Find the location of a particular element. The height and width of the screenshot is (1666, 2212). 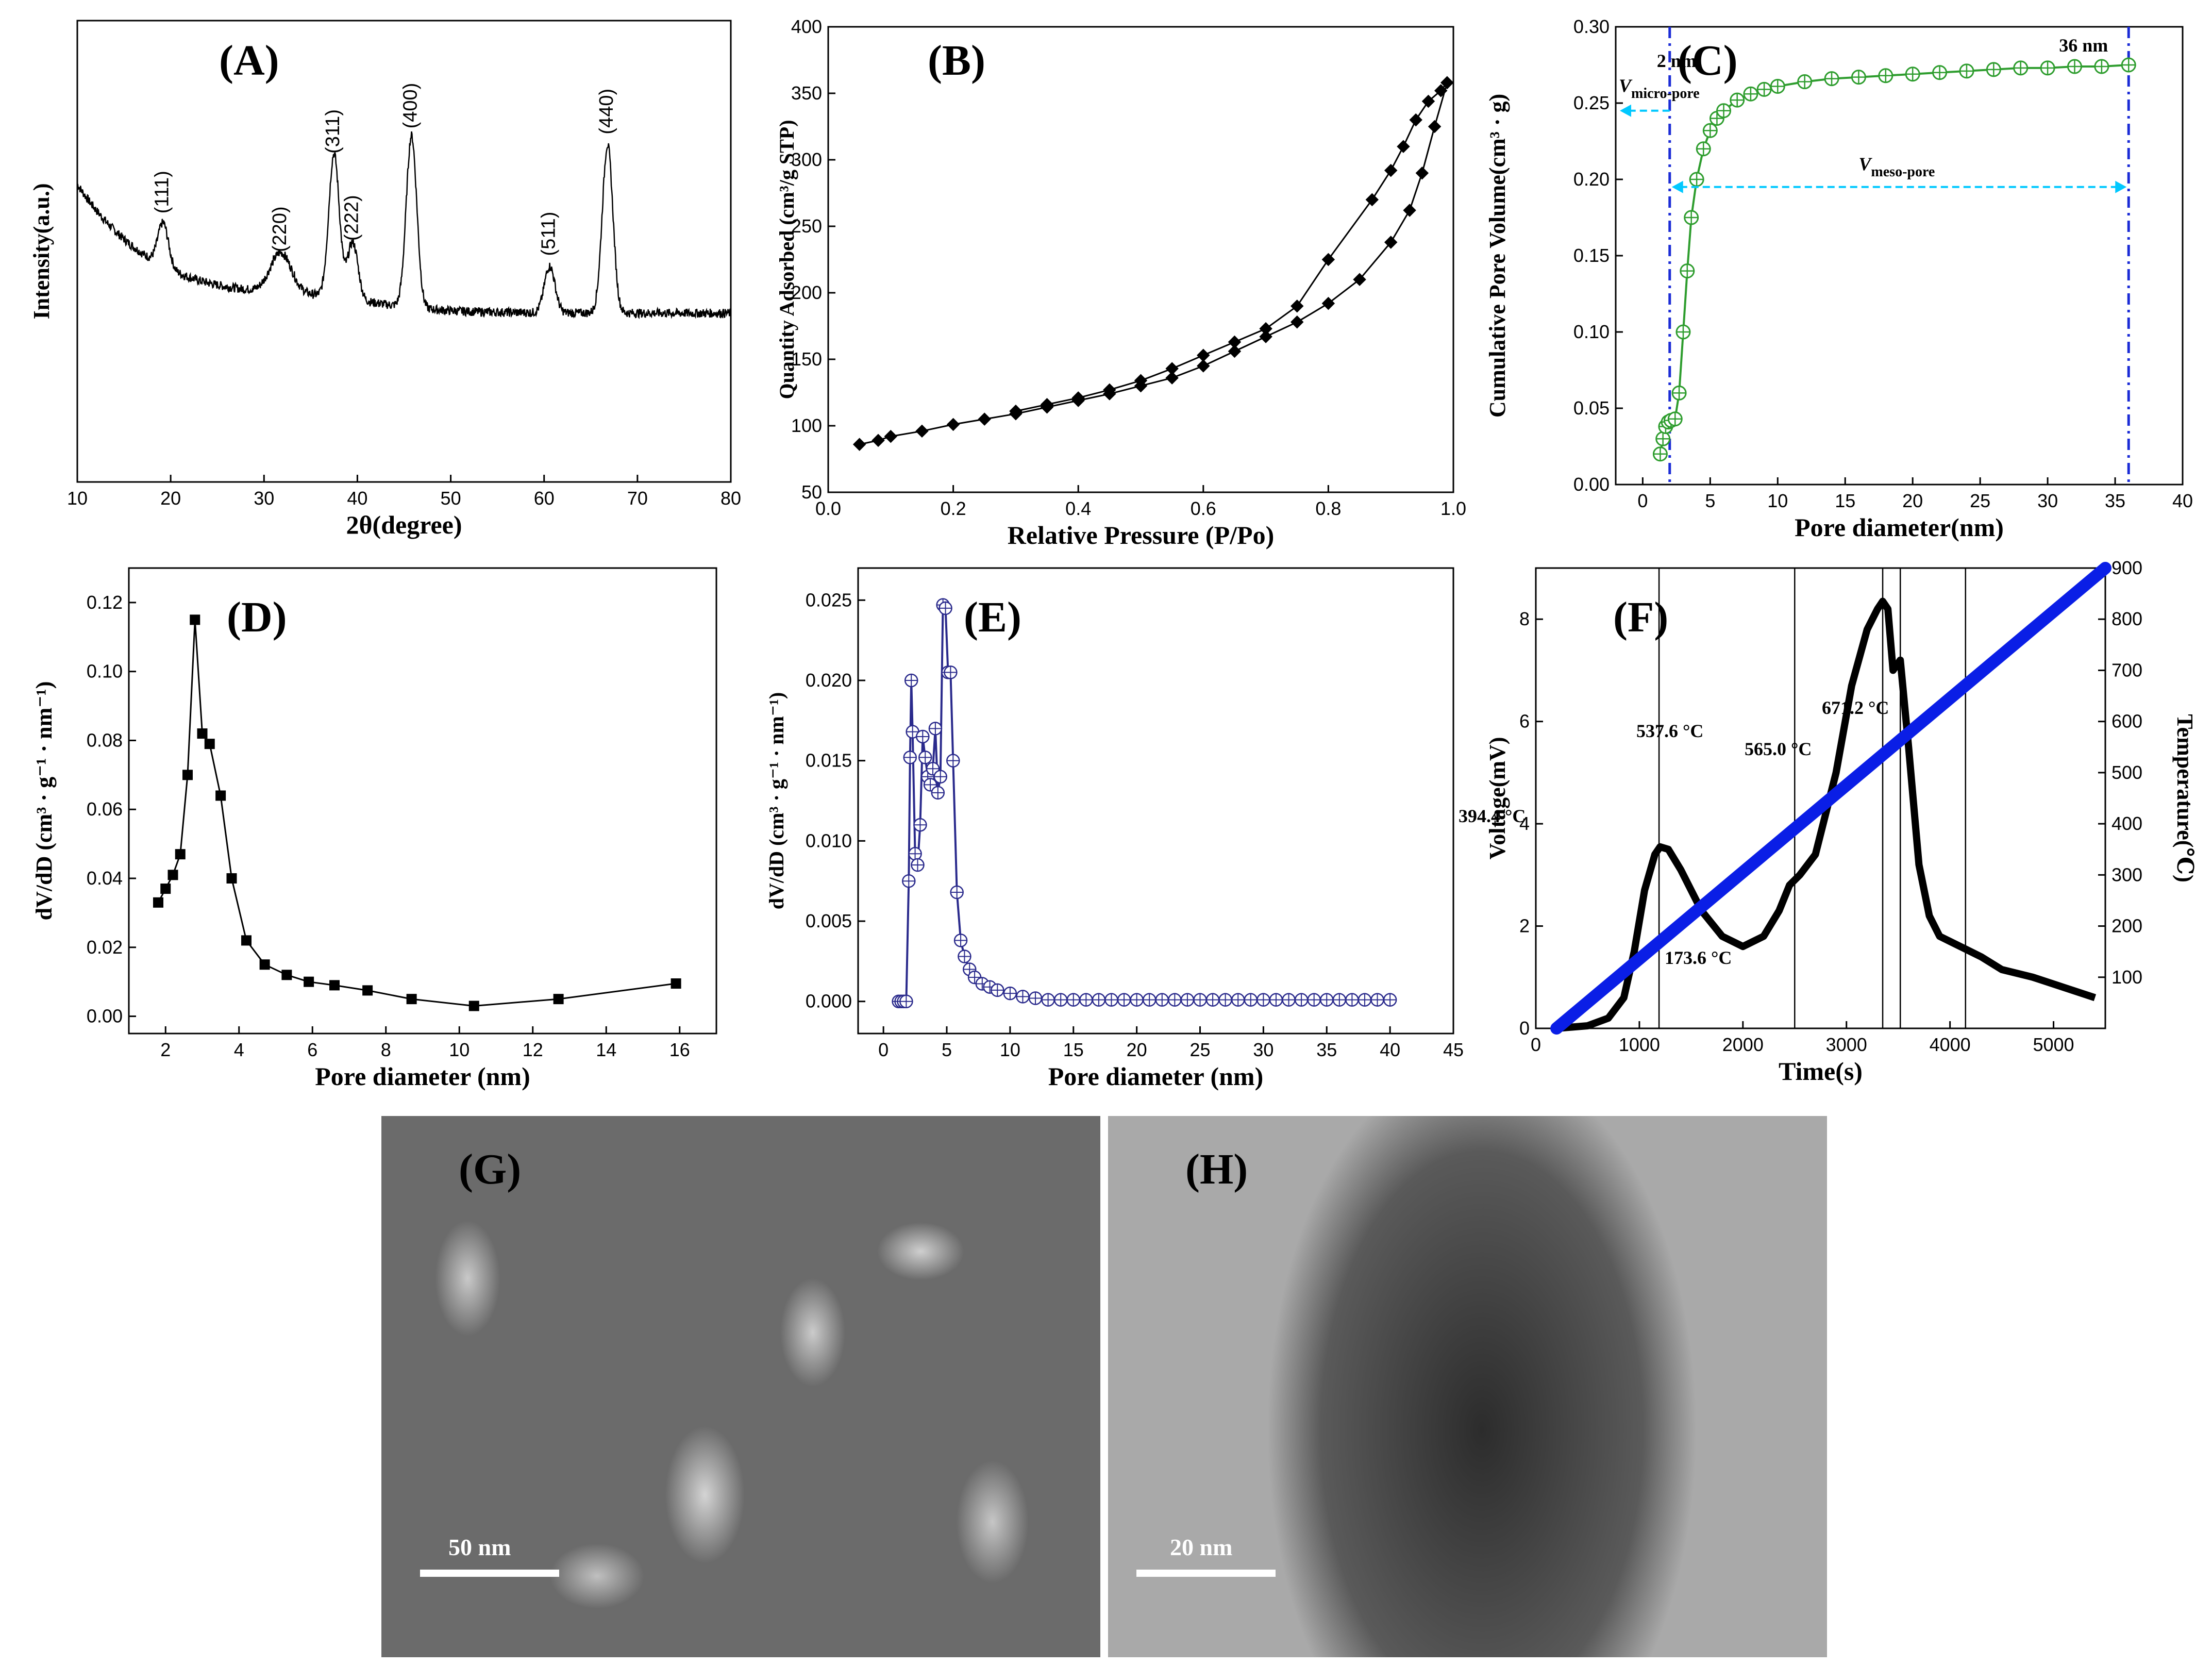

y-tick-label: 300 is located at coordinates (806, 159).